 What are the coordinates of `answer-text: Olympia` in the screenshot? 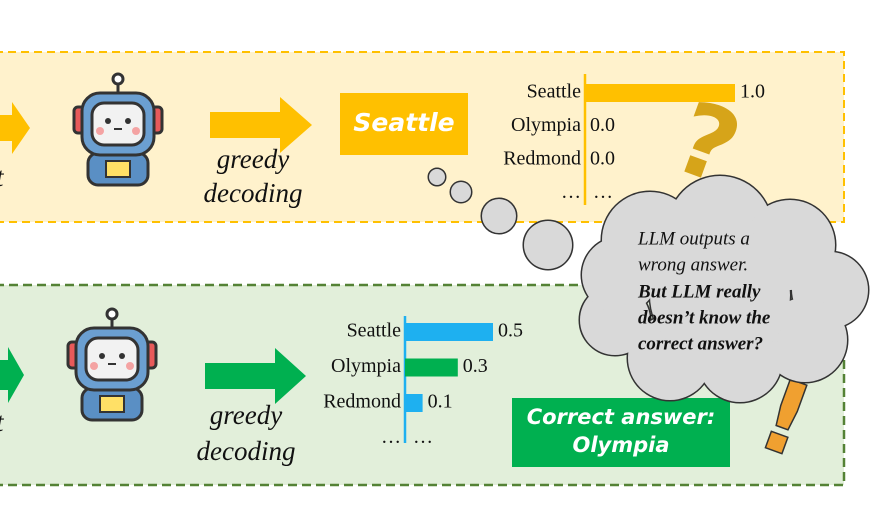 It's located at (620, 445).